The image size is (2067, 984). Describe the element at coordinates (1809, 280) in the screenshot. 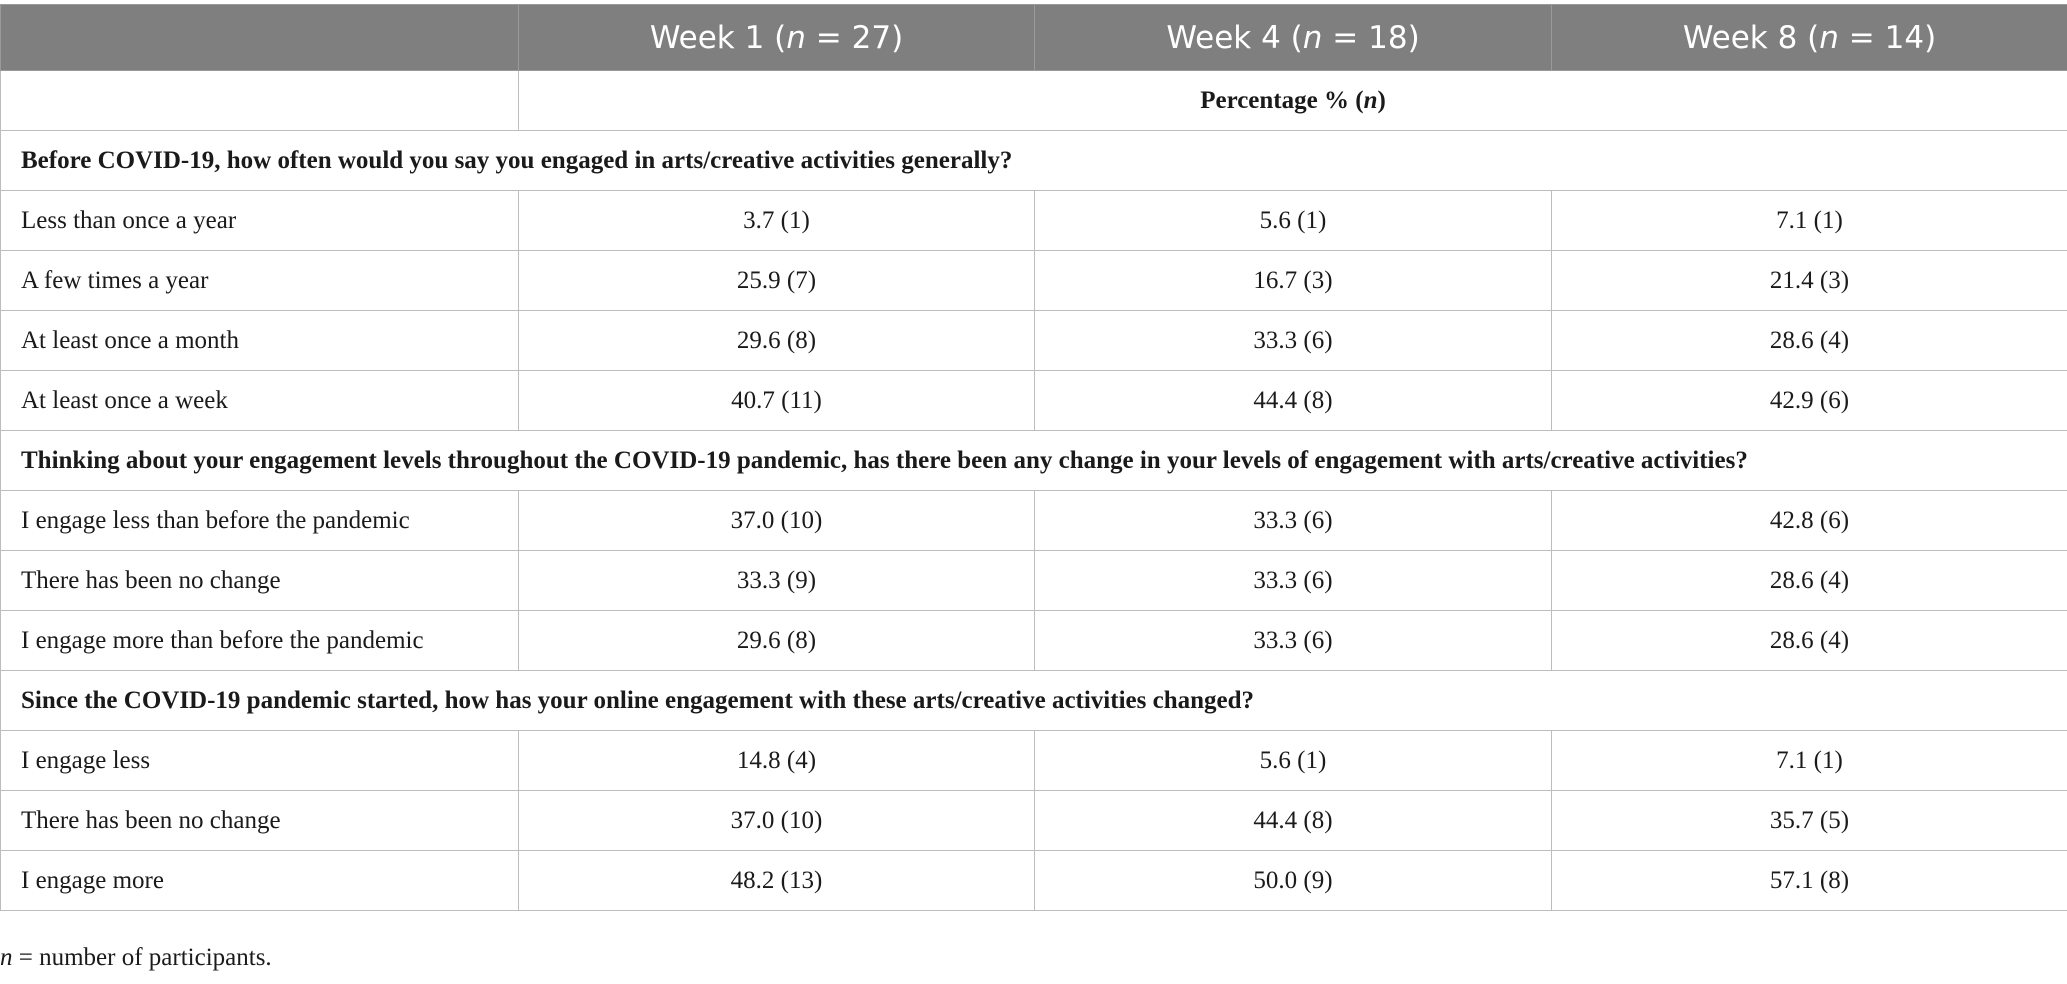

I see `value-week-8: 21.4 (3)` at that location.